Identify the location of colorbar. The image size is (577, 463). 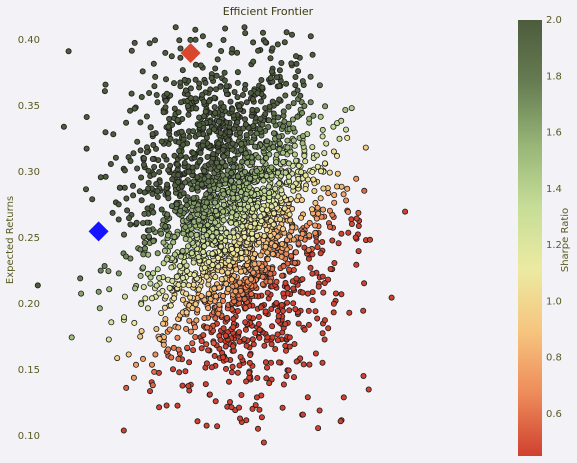
(530, 238).